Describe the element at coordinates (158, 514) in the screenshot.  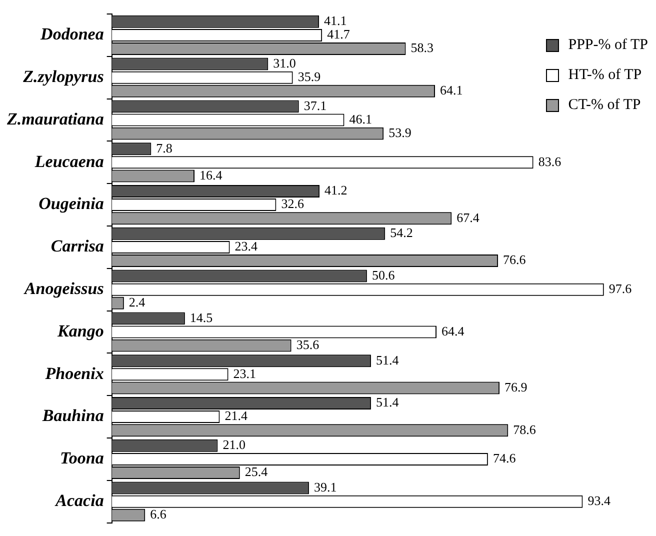
I see `data-label: 6.6` at that location.